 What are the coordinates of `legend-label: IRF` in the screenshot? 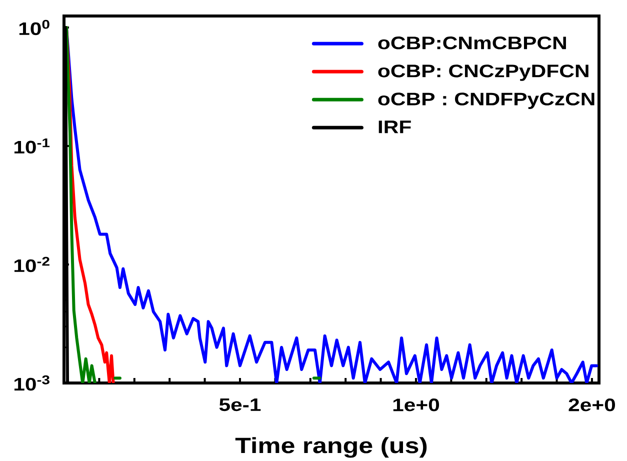 It's located at (394, 127).